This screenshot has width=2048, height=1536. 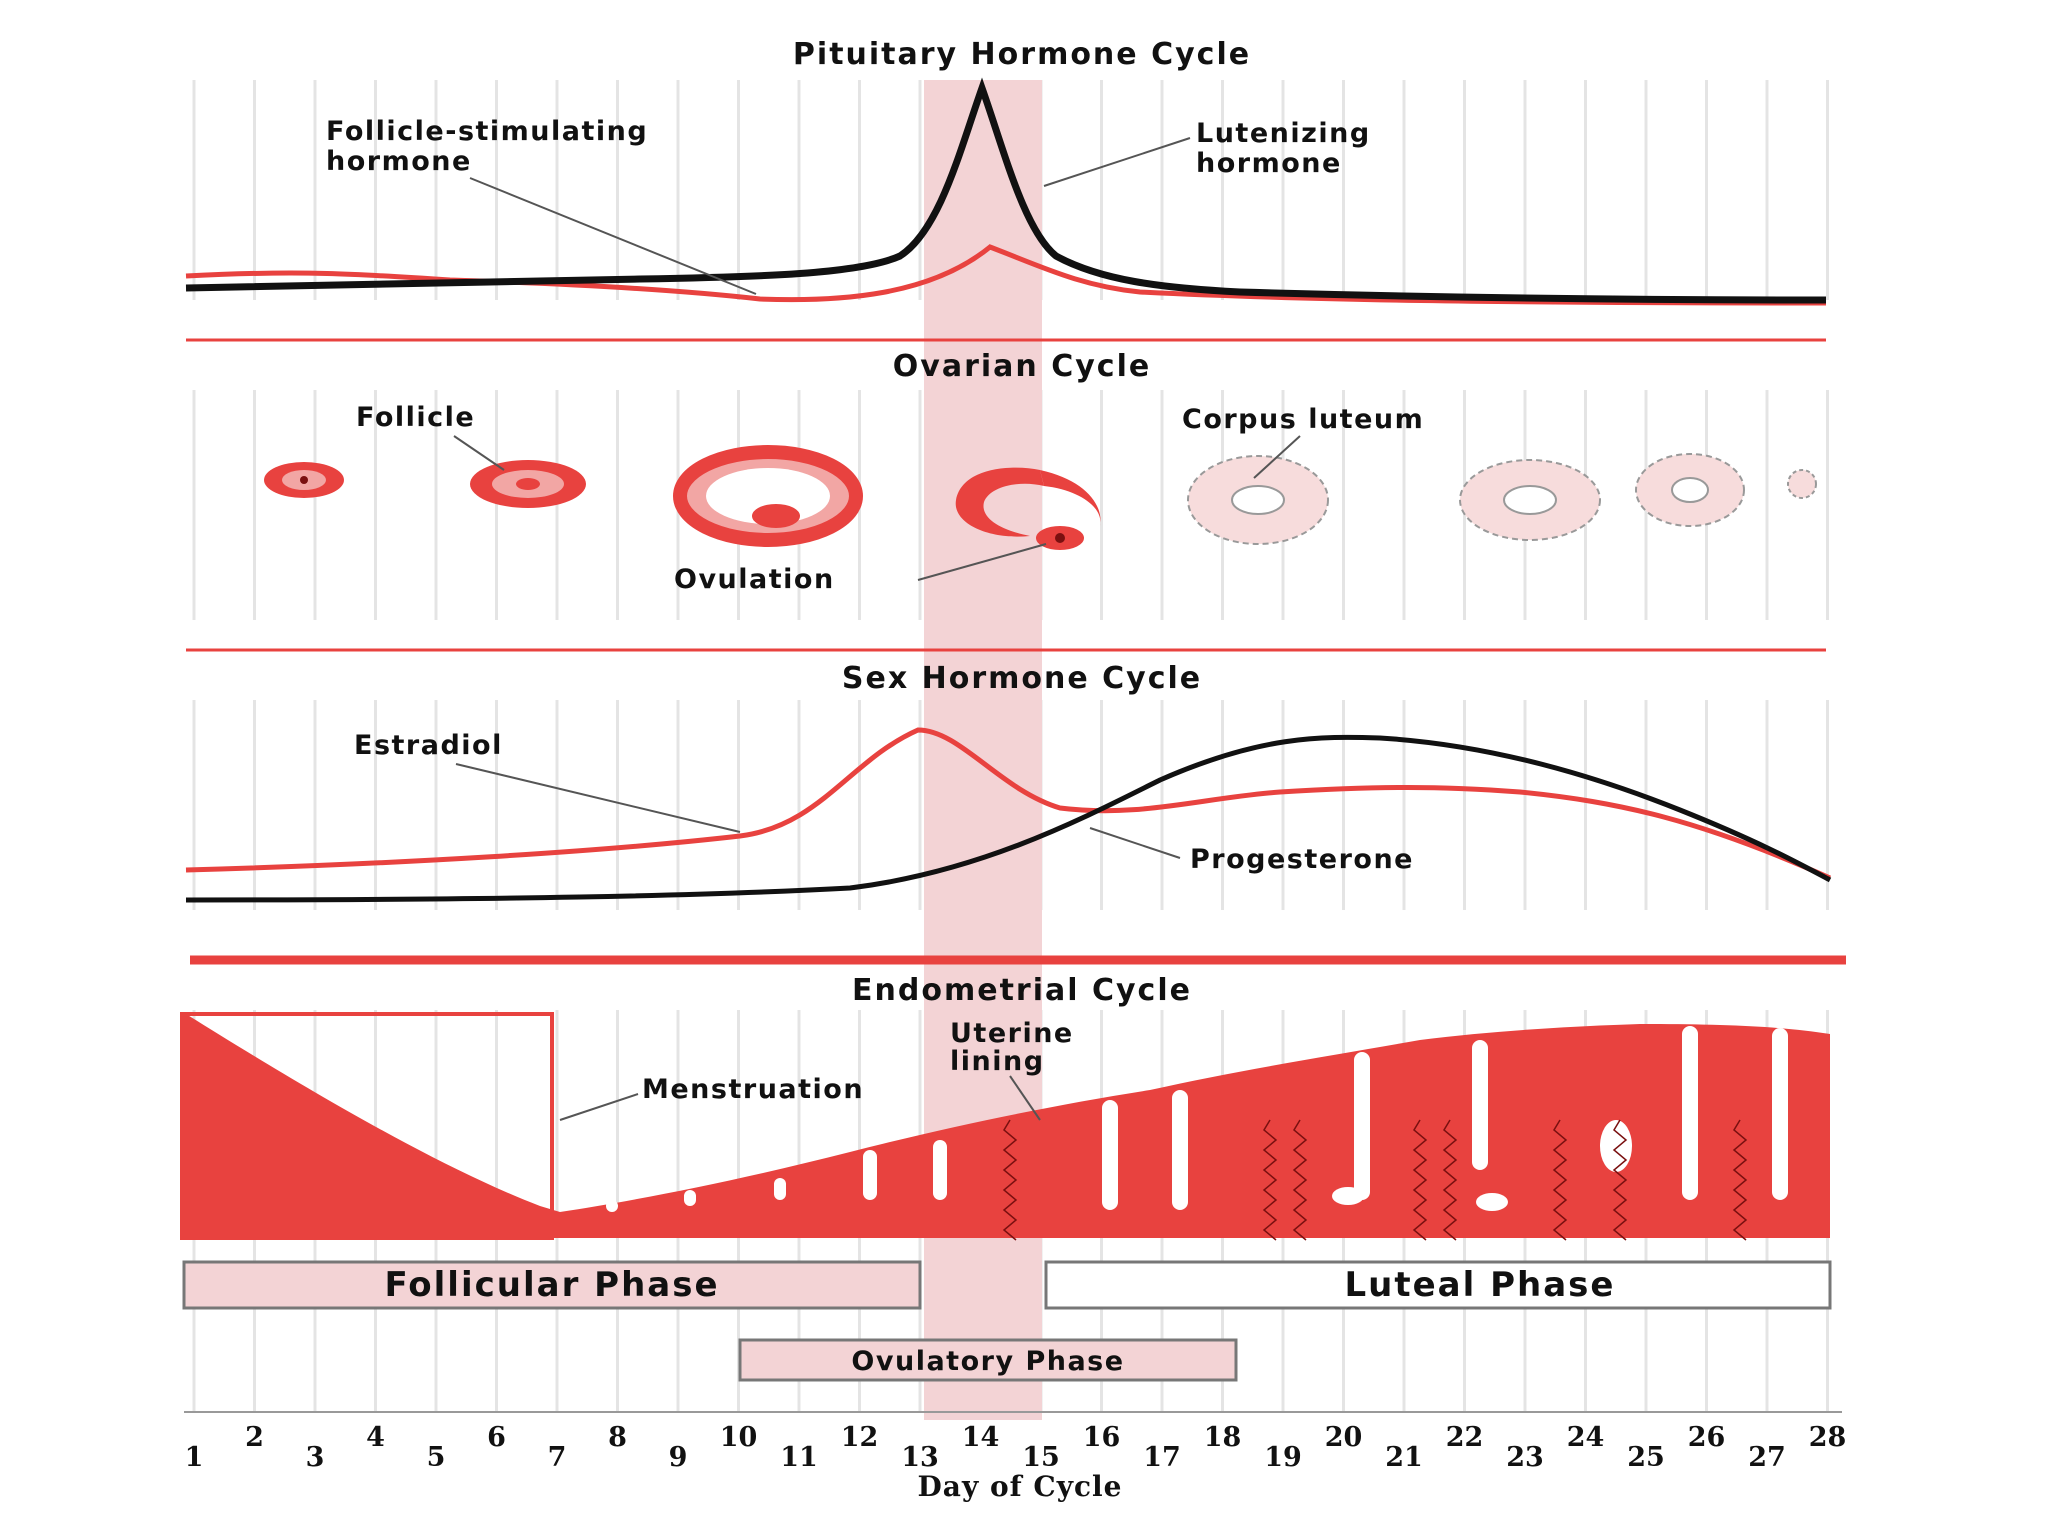 I want to click on day-label: 22, so click(x=1465, y=1437).